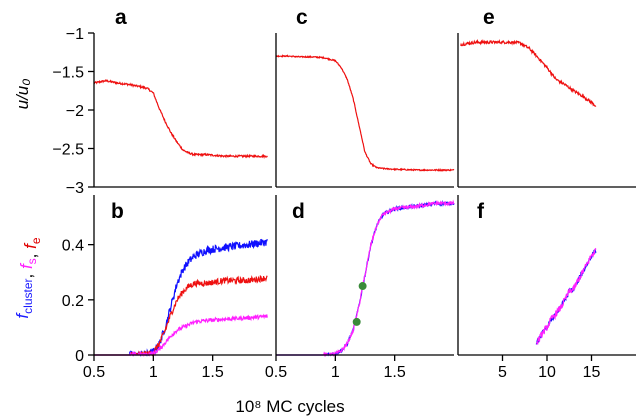  What do you see at coordinates (489, 17) in the screenshot?
I see `panel-letter-e: e` at bounding box center [489, 17].